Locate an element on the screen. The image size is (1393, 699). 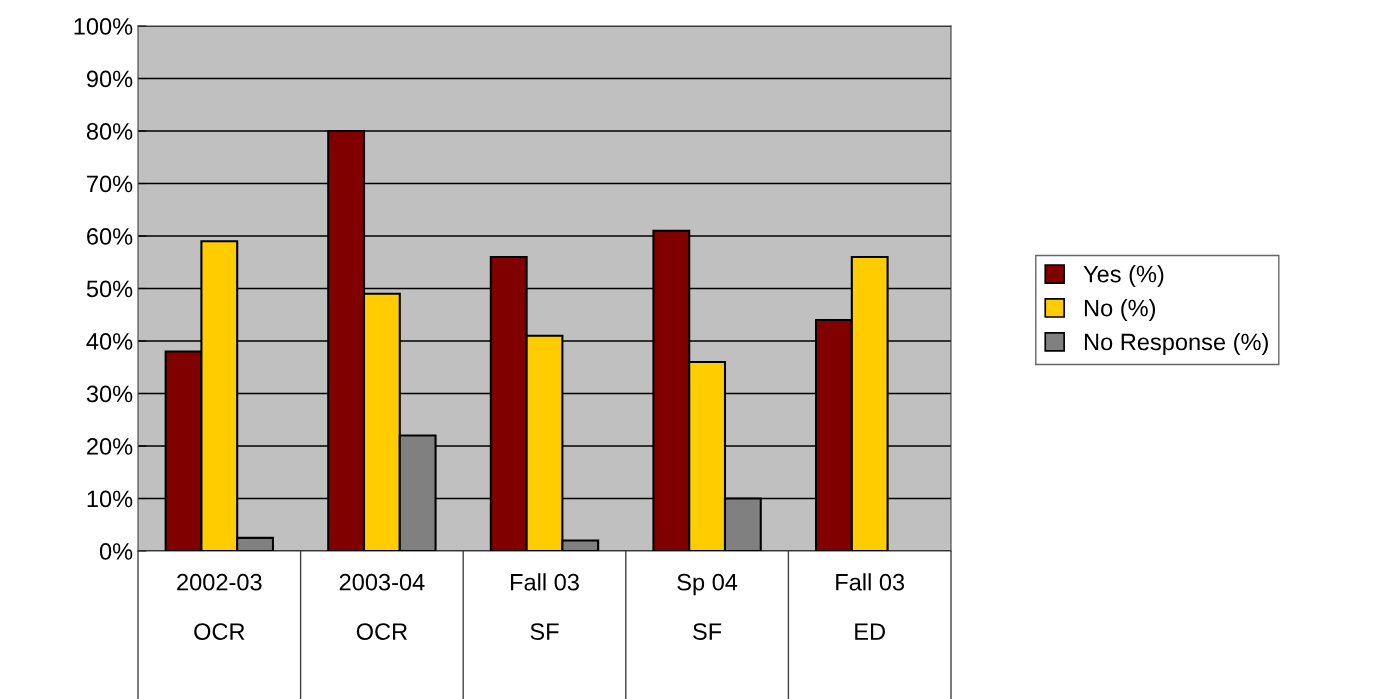
x-tick-label: Sp 04 SF is located at coordinates (707, 606).